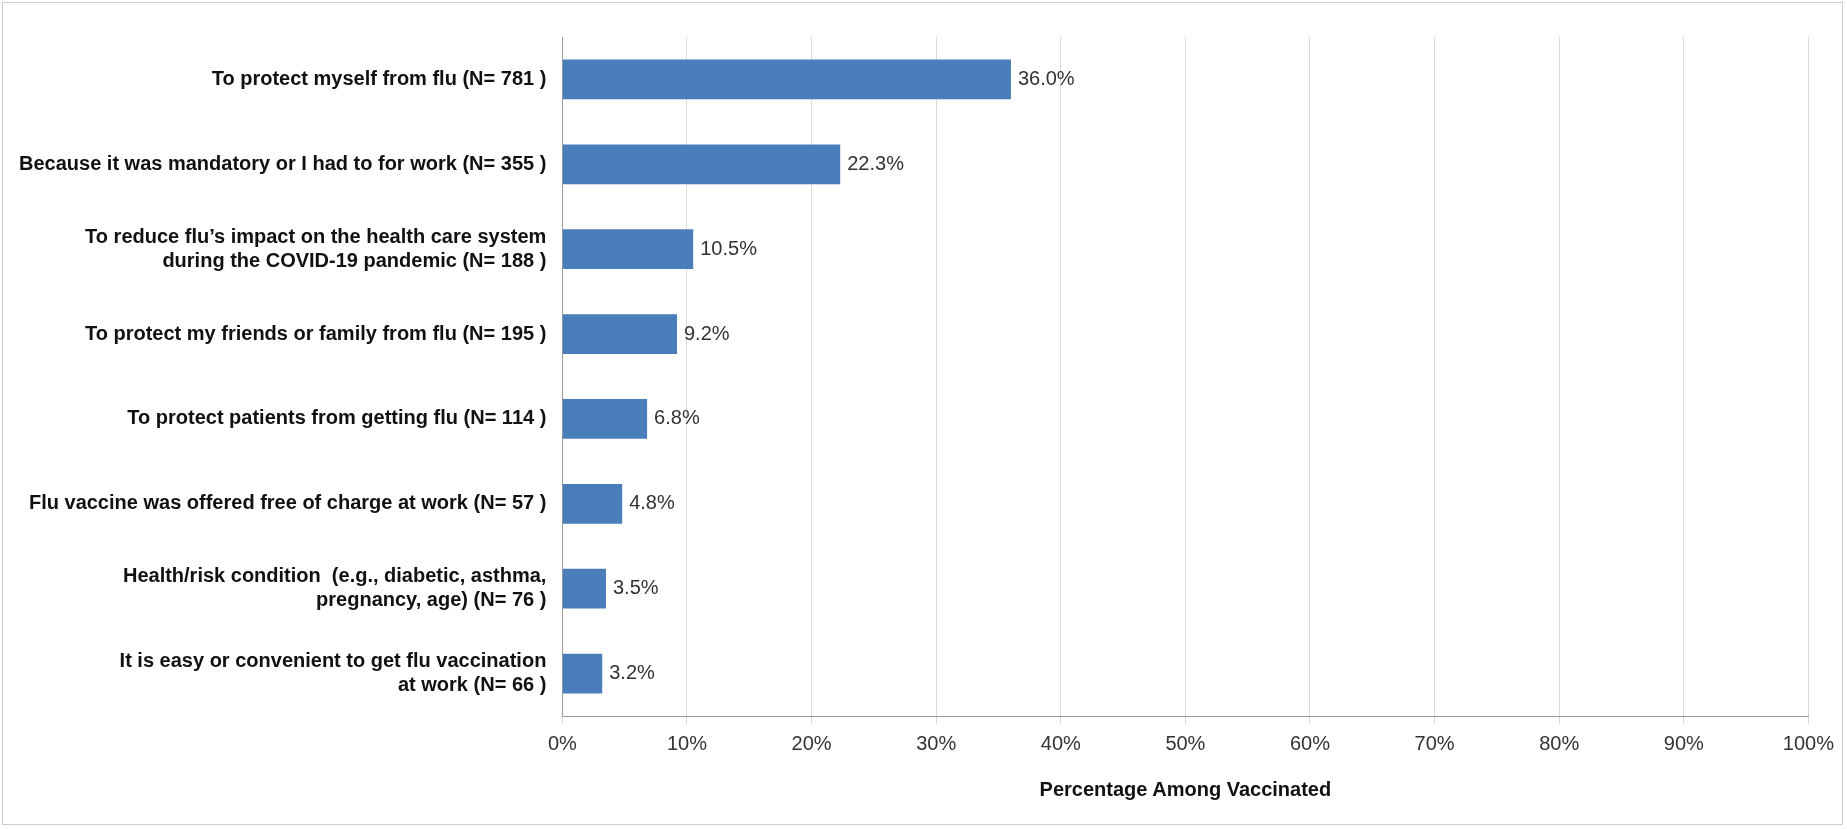  What do you see at coordinates (632, 672) in the screenshot?
I see `data-label: 3.2%` at bounding box center [632, 672].